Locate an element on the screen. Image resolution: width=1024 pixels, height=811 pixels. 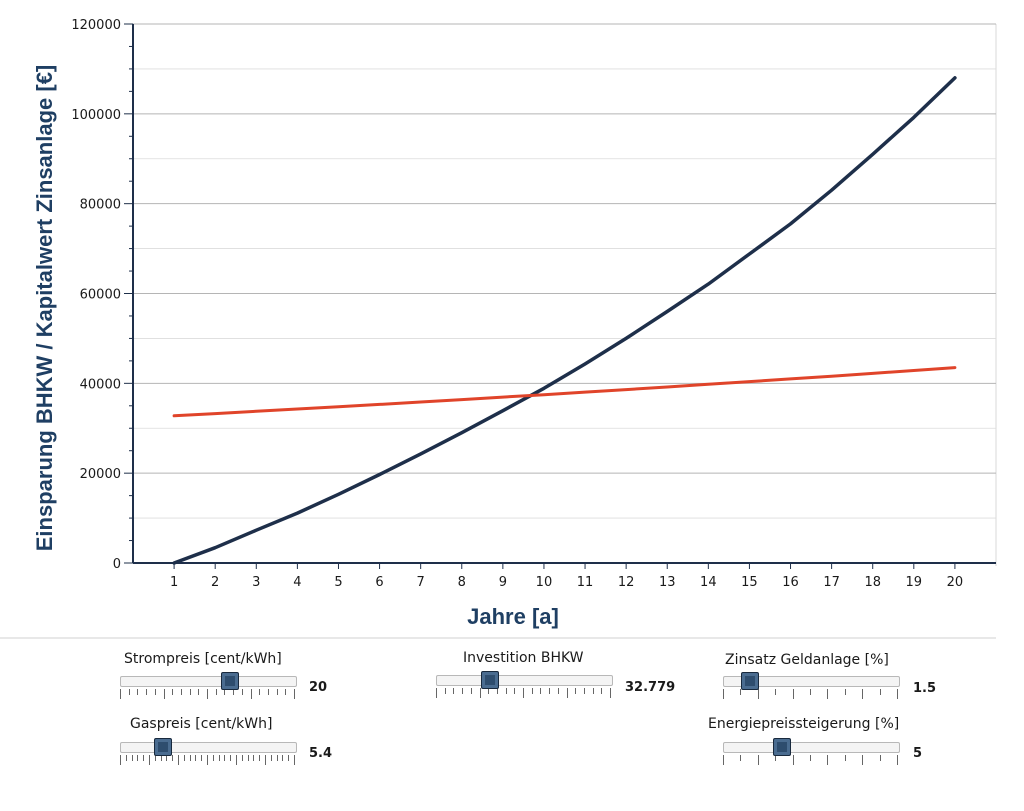
strompreis-ticks is located at coordinates (207, 694).